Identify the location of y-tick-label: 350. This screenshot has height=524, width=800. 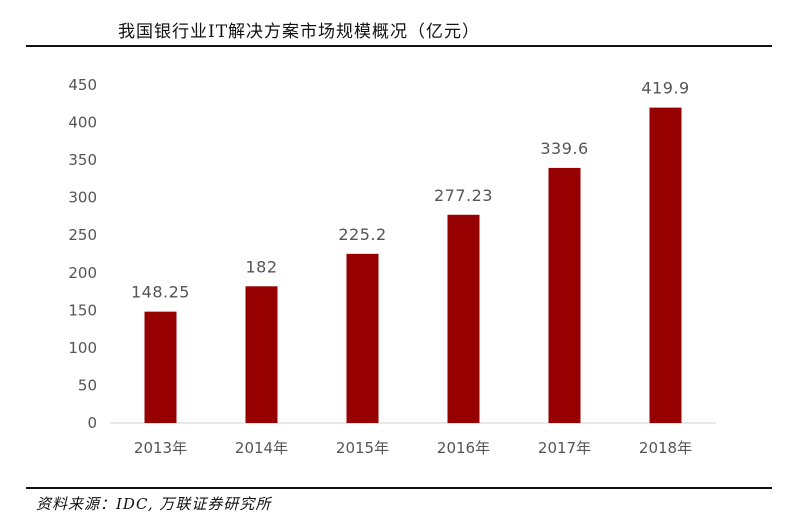
(82, 160).